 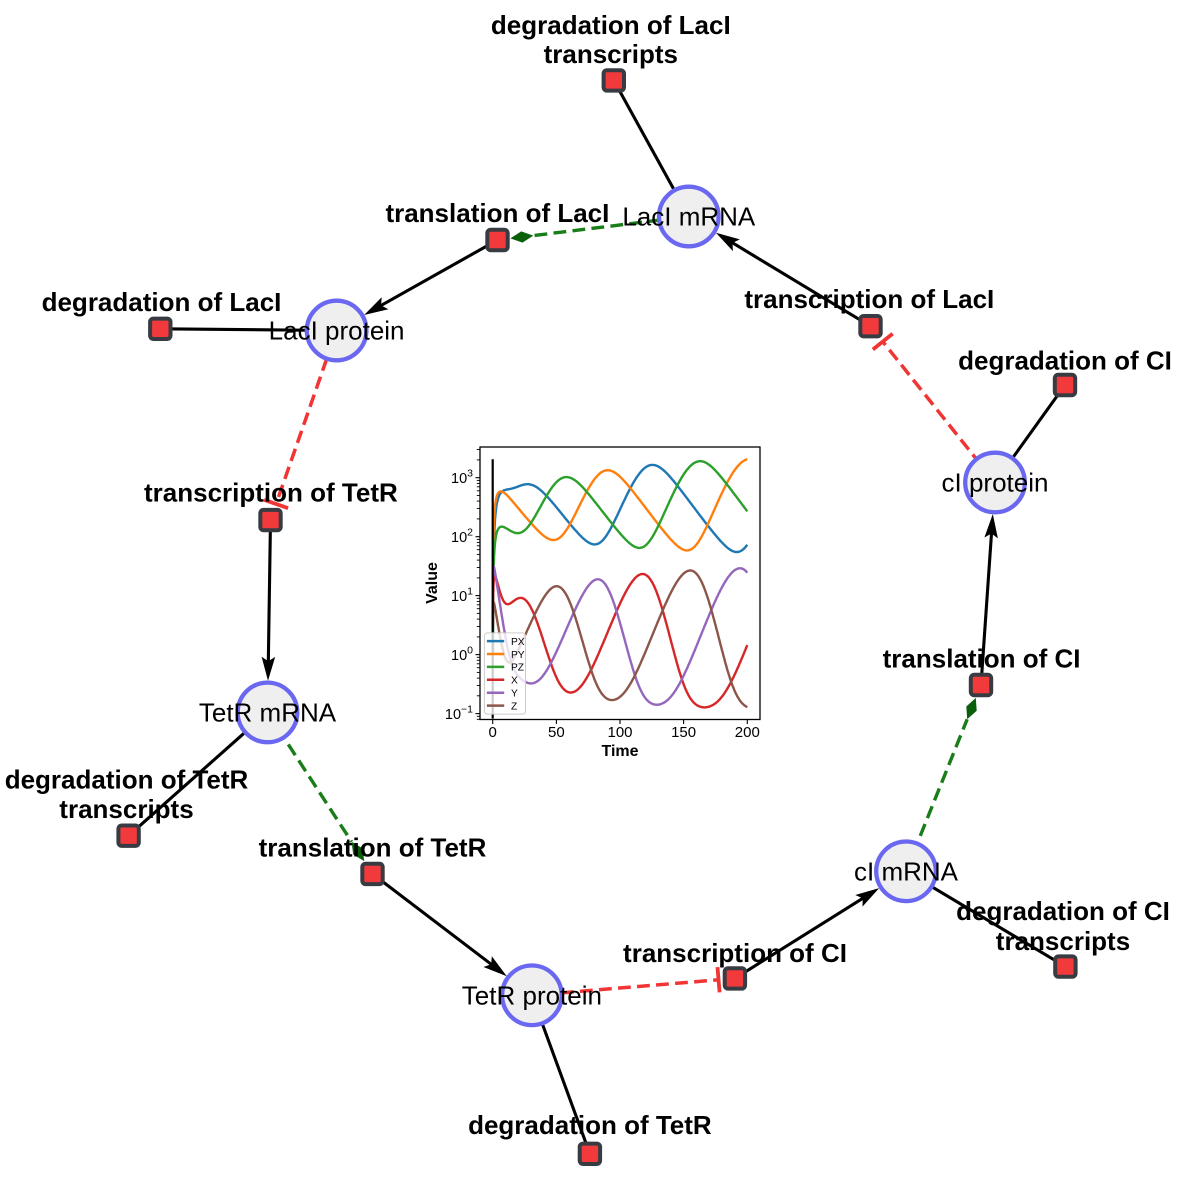 I want to click on svg-text: PY, so click(x=518, y=655).